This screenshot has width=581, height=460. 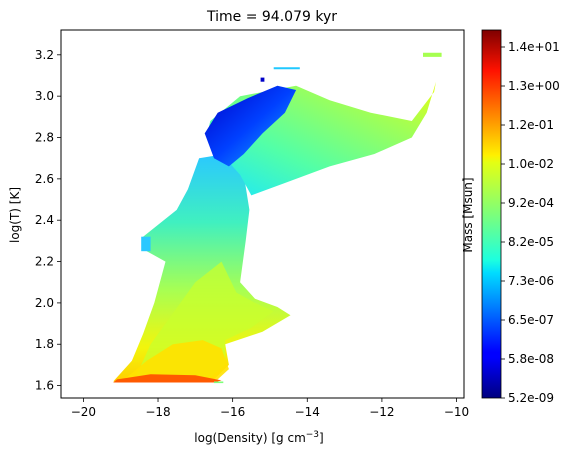 What do you see at coordinates (307, 412) in the screenshot?
I see `x-tick-label: −14` at bounding box center [307, 412].